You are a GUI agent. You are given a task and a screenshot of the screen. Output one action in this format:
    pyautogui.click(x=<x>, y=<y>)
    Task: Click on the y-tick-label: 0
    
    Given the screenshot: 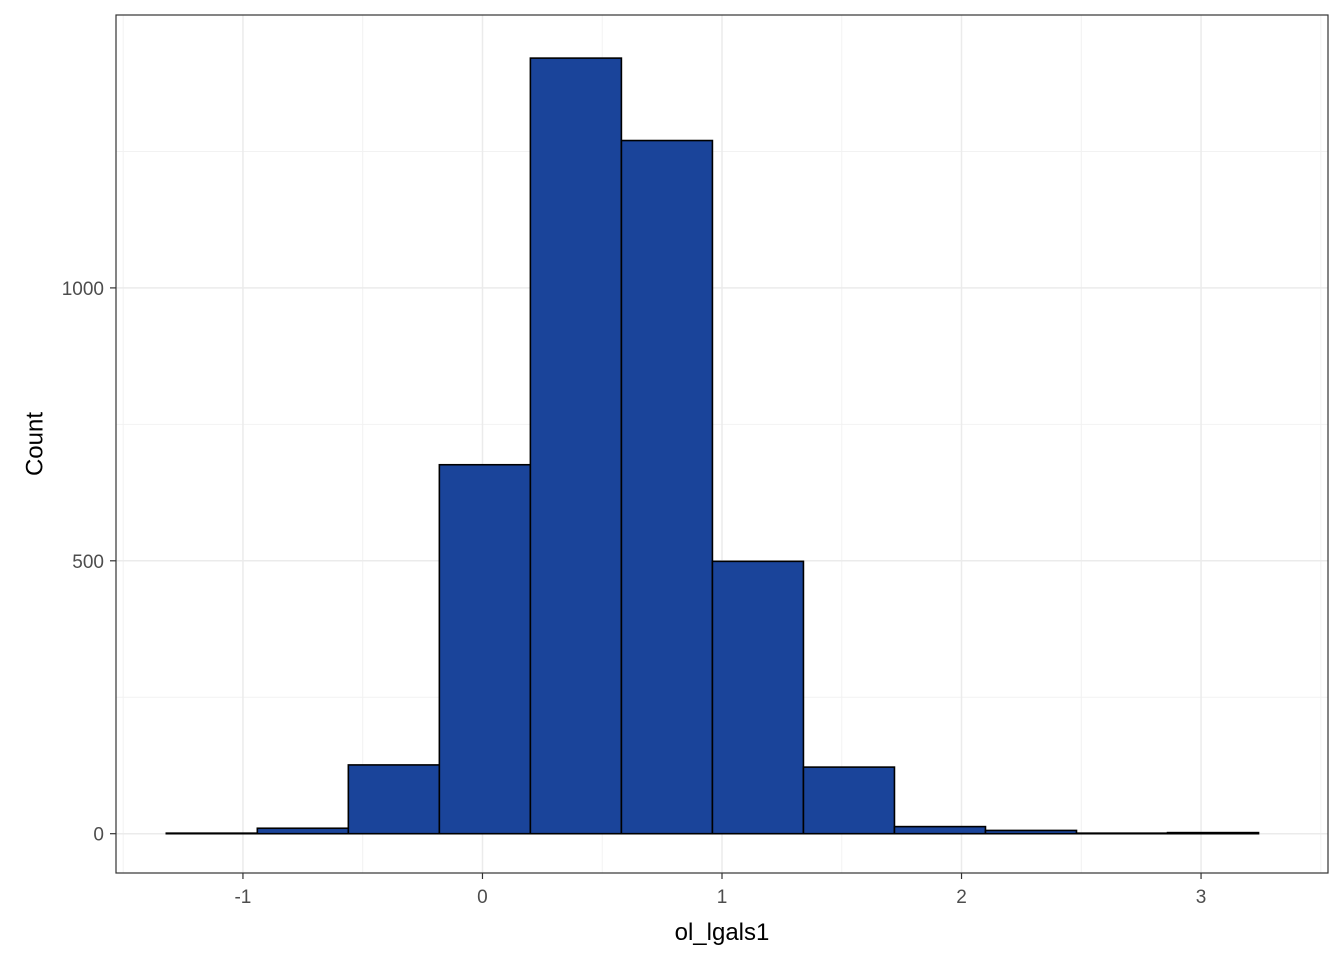 What is the action you would take?
    pyautogui.click(x=98, y=835)
    